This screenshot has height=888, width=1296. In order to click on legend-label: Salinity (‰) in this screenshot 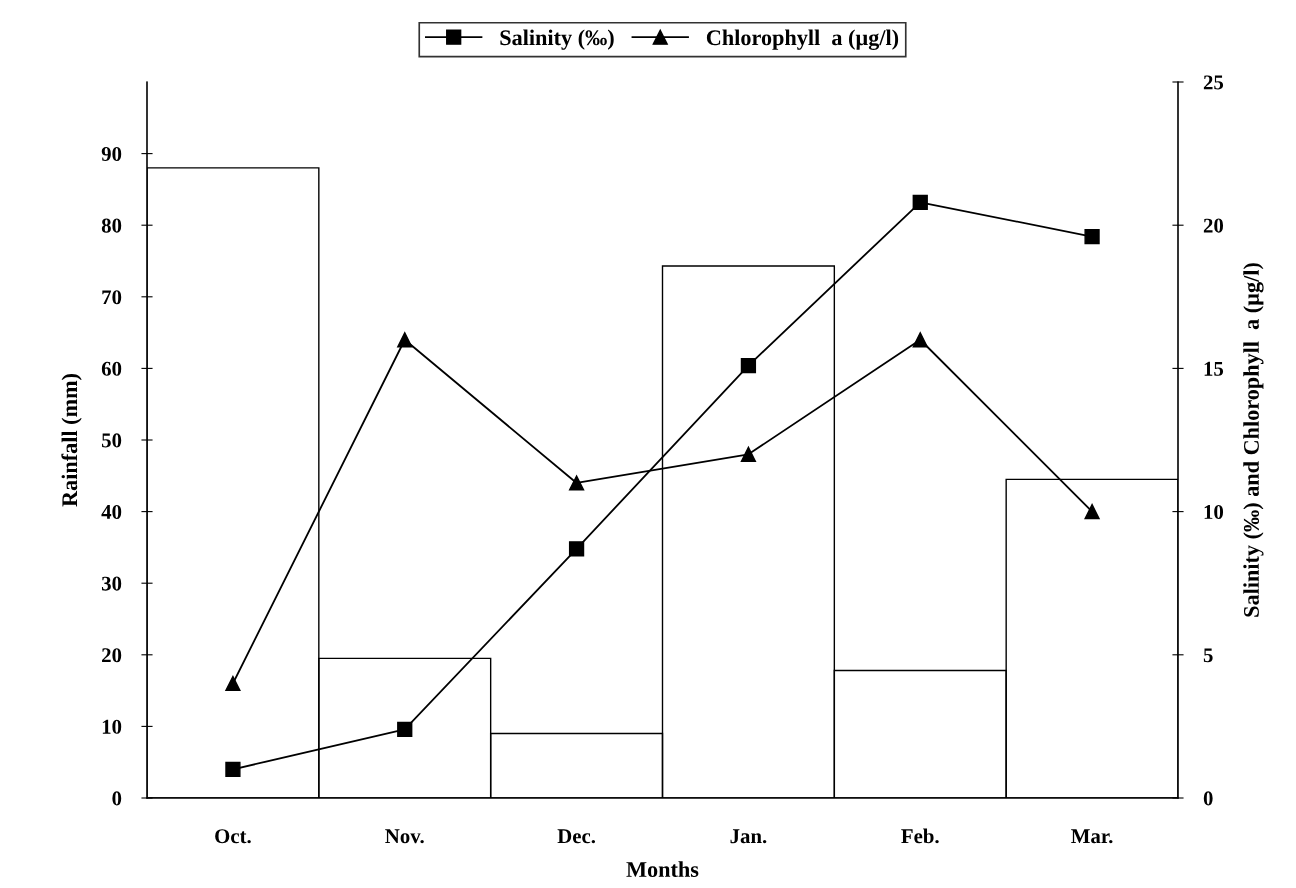, I will do `click(557, 39)`.